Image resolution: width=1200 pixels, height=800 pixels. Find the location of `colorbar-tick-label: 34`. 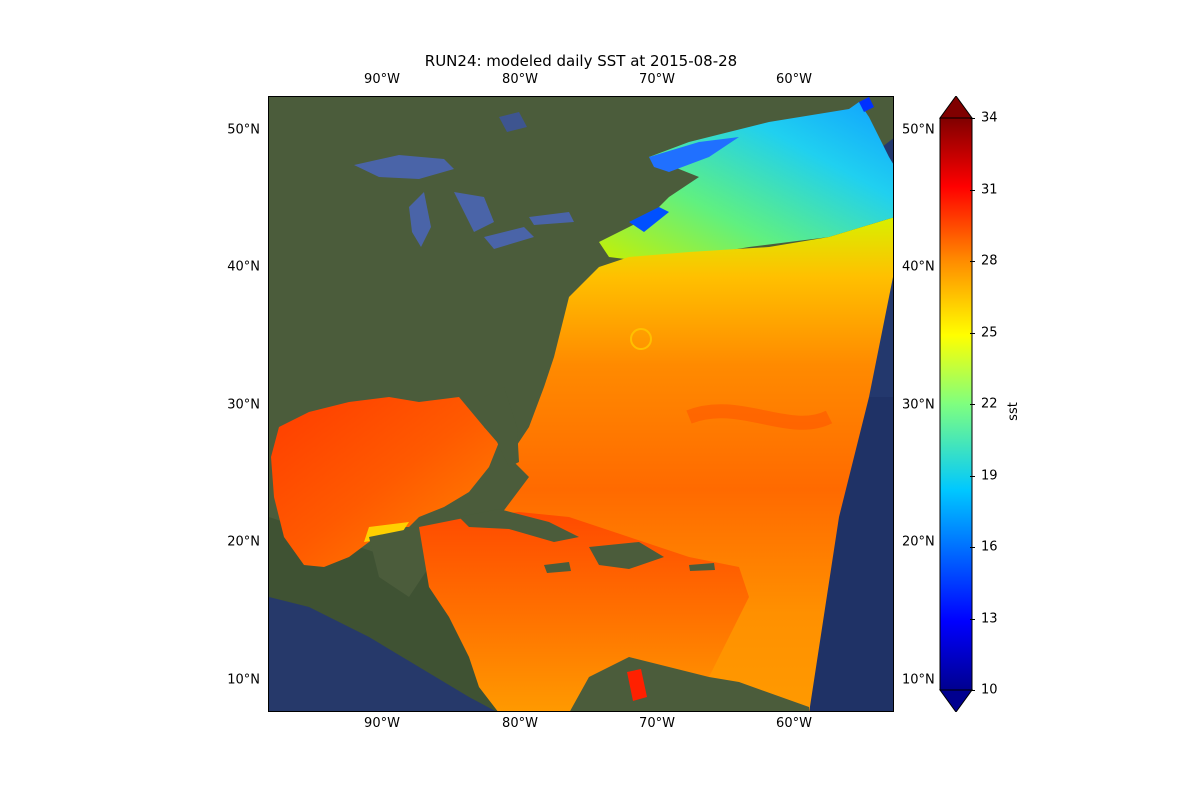

colorbar-tick-label: 34 is located at coordinates (989, 118).